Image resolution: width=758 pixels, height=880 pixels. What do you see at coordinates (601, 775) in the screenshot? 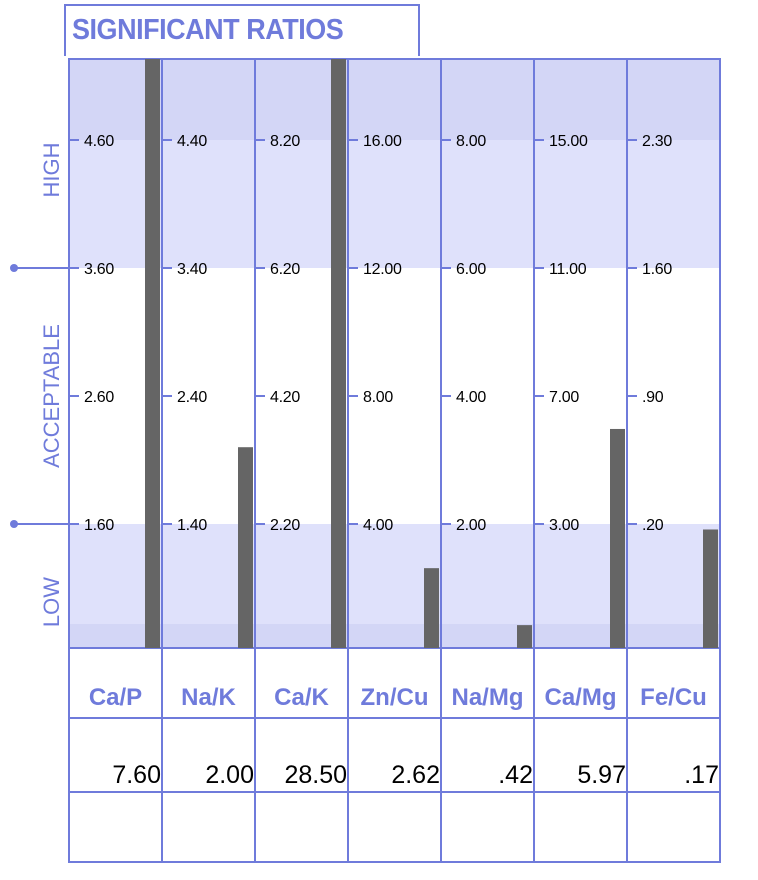
I see `value-label: 5.97` at bounding box center [601, 775].